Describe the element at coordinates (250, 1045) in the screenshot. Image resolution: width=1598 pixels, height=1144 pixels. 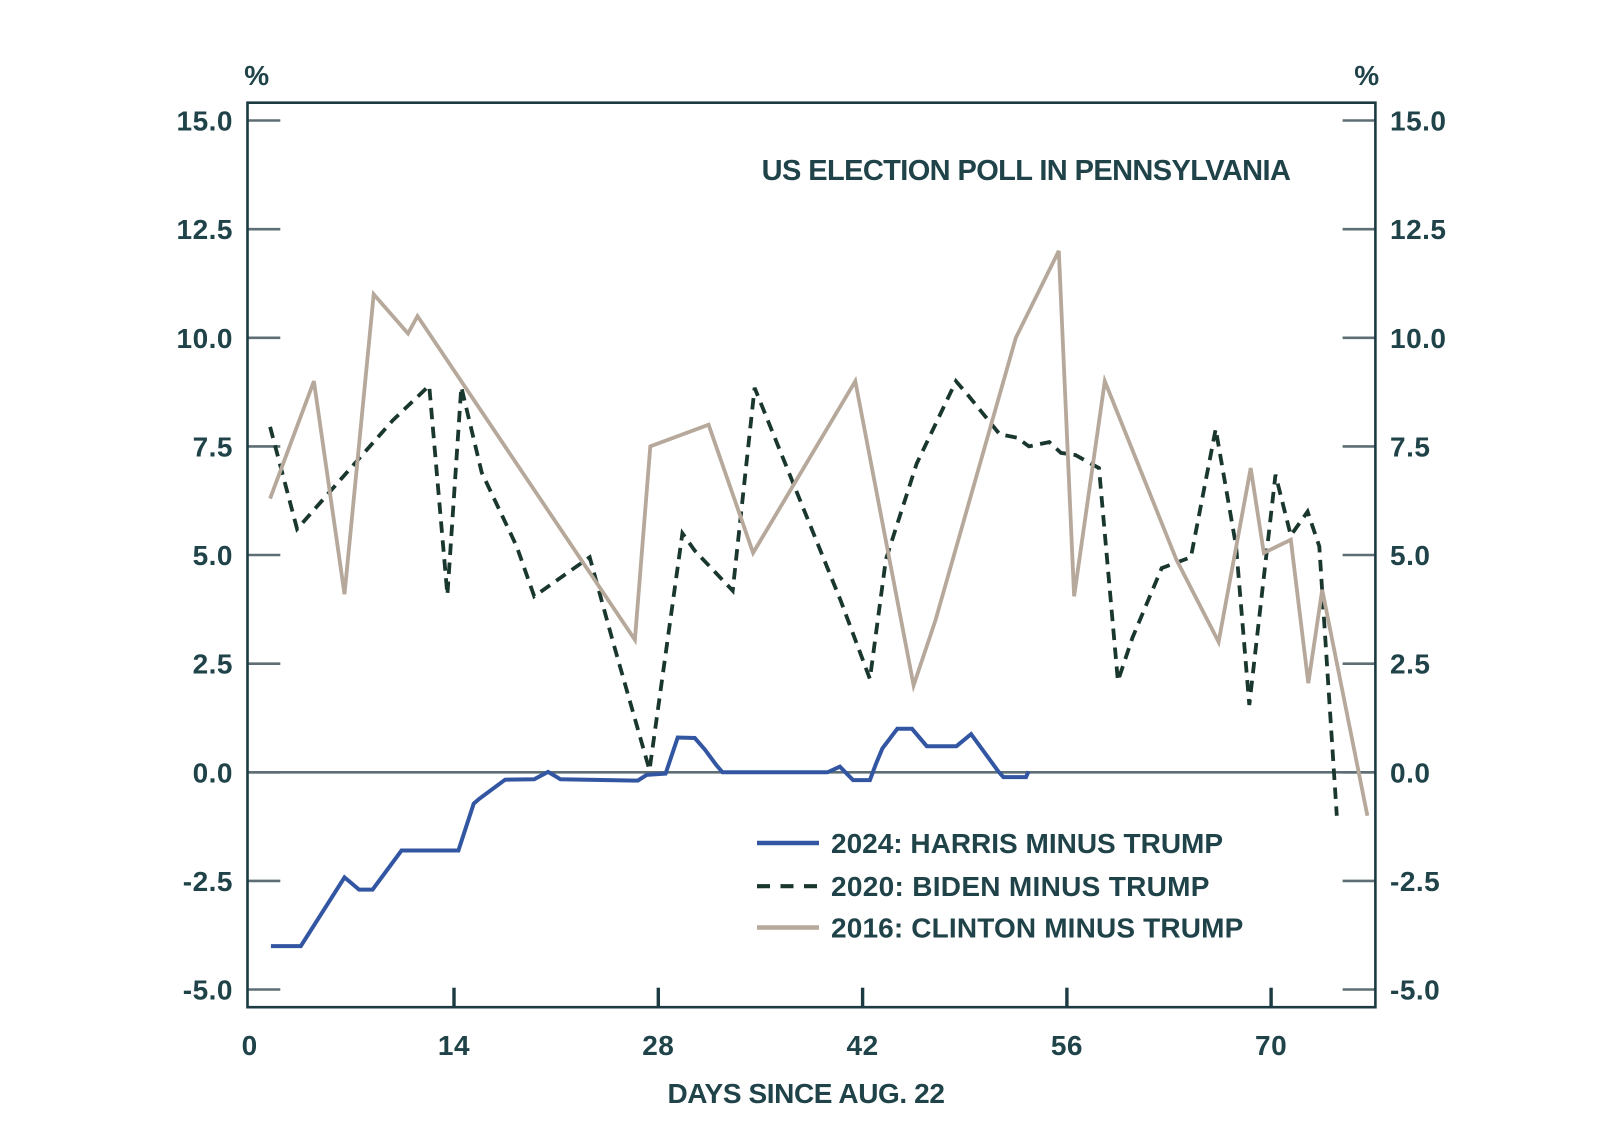
I see `svg-text: 0` at that location.